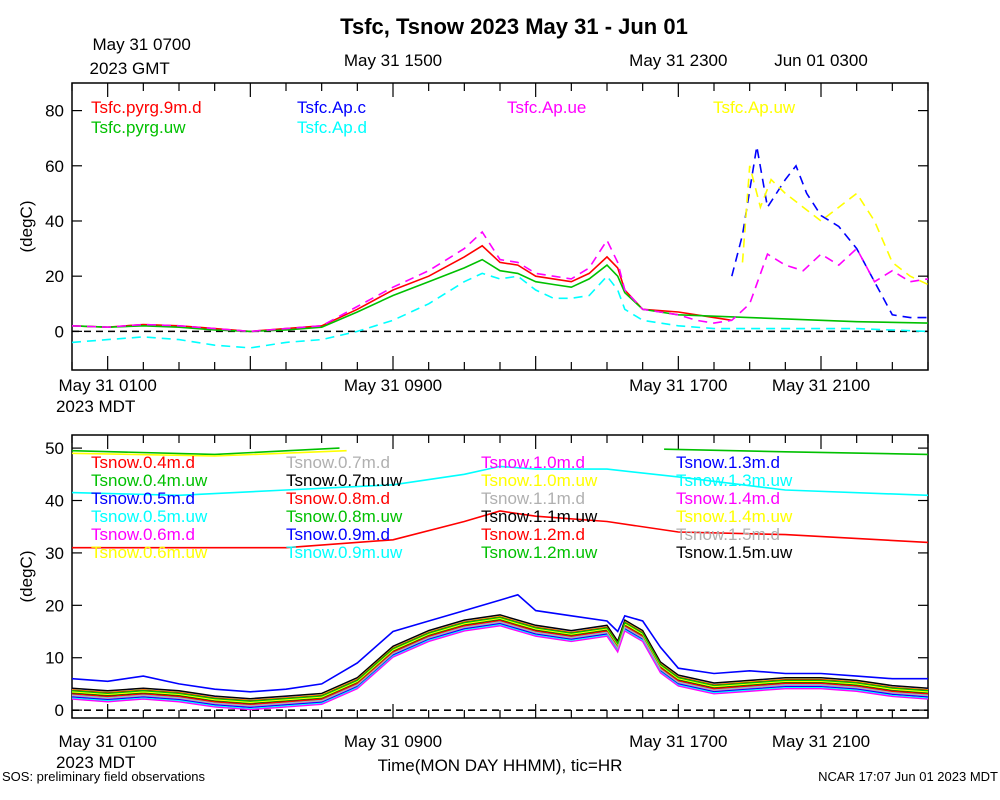 This screenshot has height=800, width=1000. I want to click on legend-entry: Tsnow.1.3m.uw, so click(734, 480).